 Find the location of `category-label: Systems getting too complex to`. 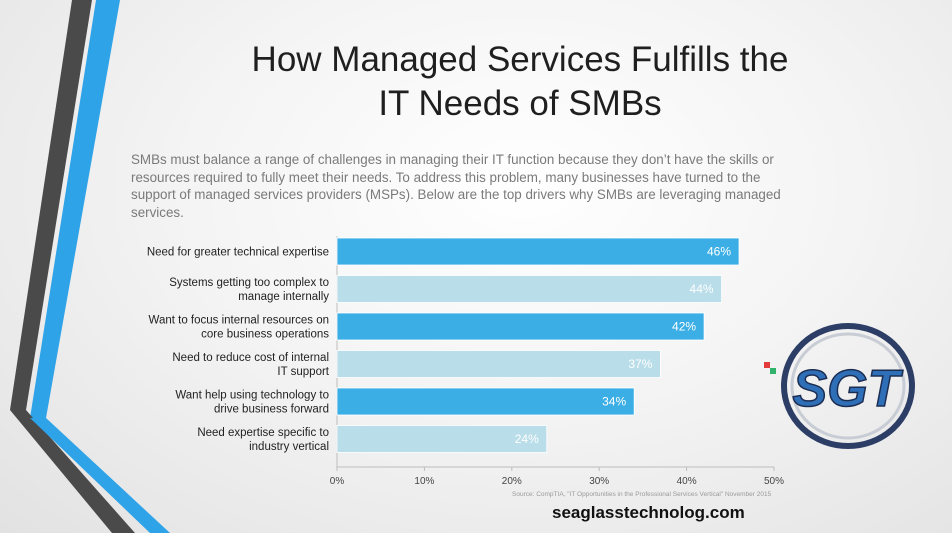

category-label: Systems getting too complex to is located at coordinates (249, 283).